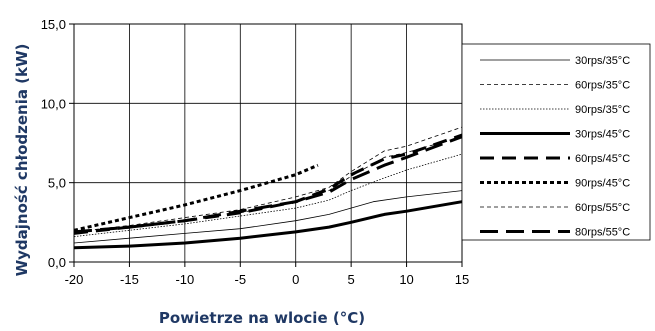  I want to click on x-tick-label: 10, so click(406, 279).